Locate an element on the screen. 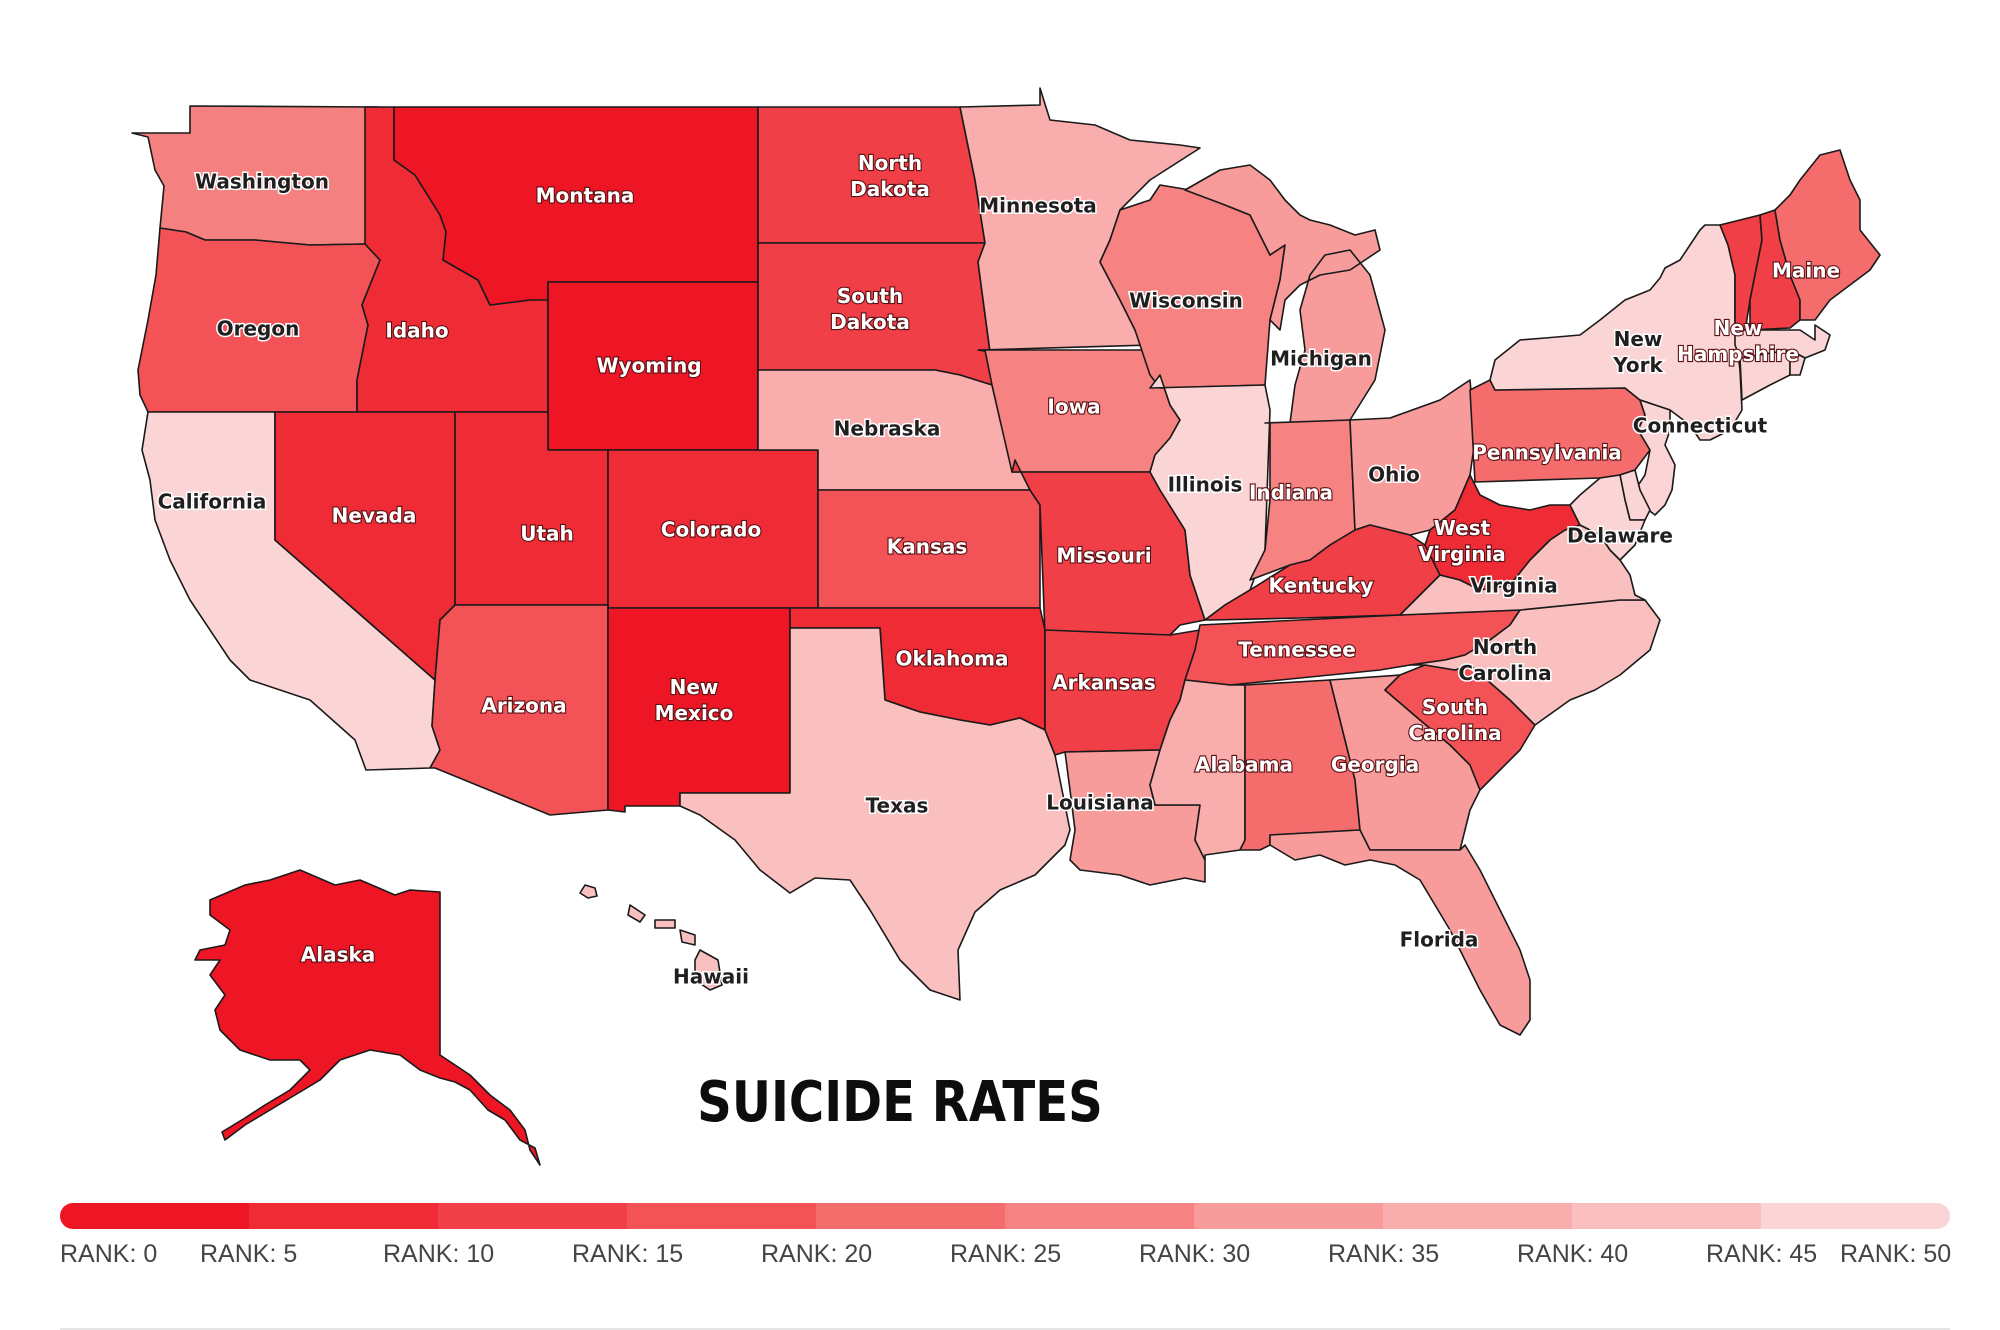  map-title: SUICIDE RATES is located at coordinates (900, 1102).